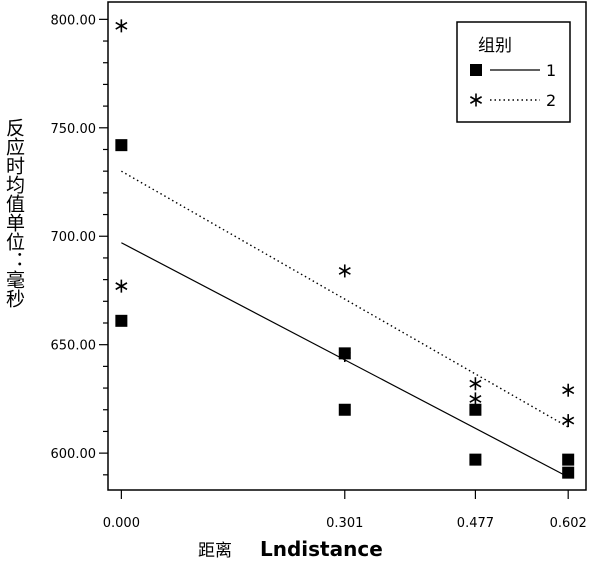 The height and width of the screenshot is (574, 600). I want to click on y-tick-label: 800.00, so click(74, 20).